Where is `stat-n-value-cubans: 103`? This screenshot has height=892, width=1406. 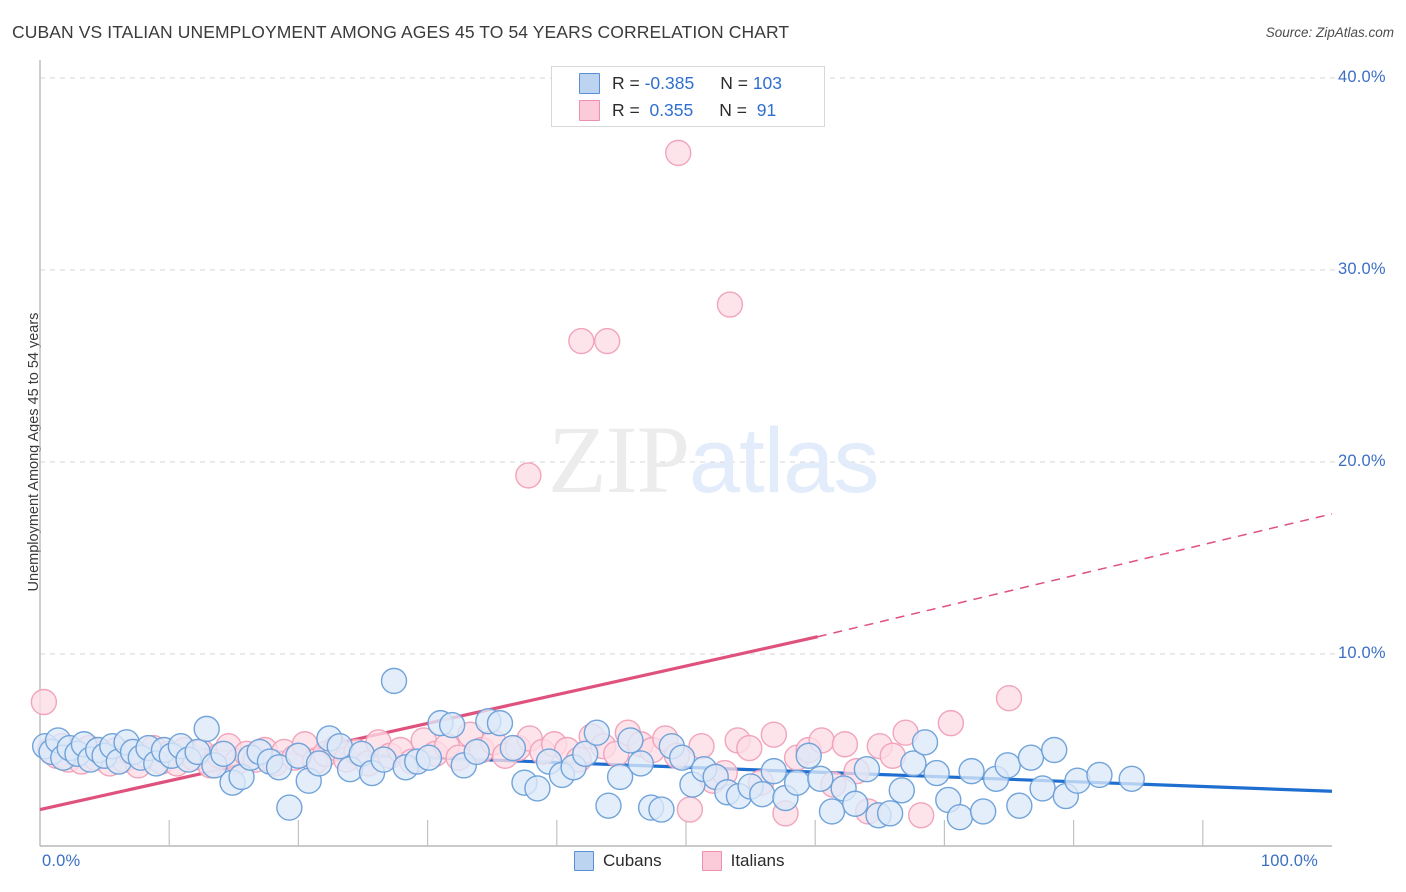 stat-n-value-cubans: 103 is located at coordinates (767, 83).